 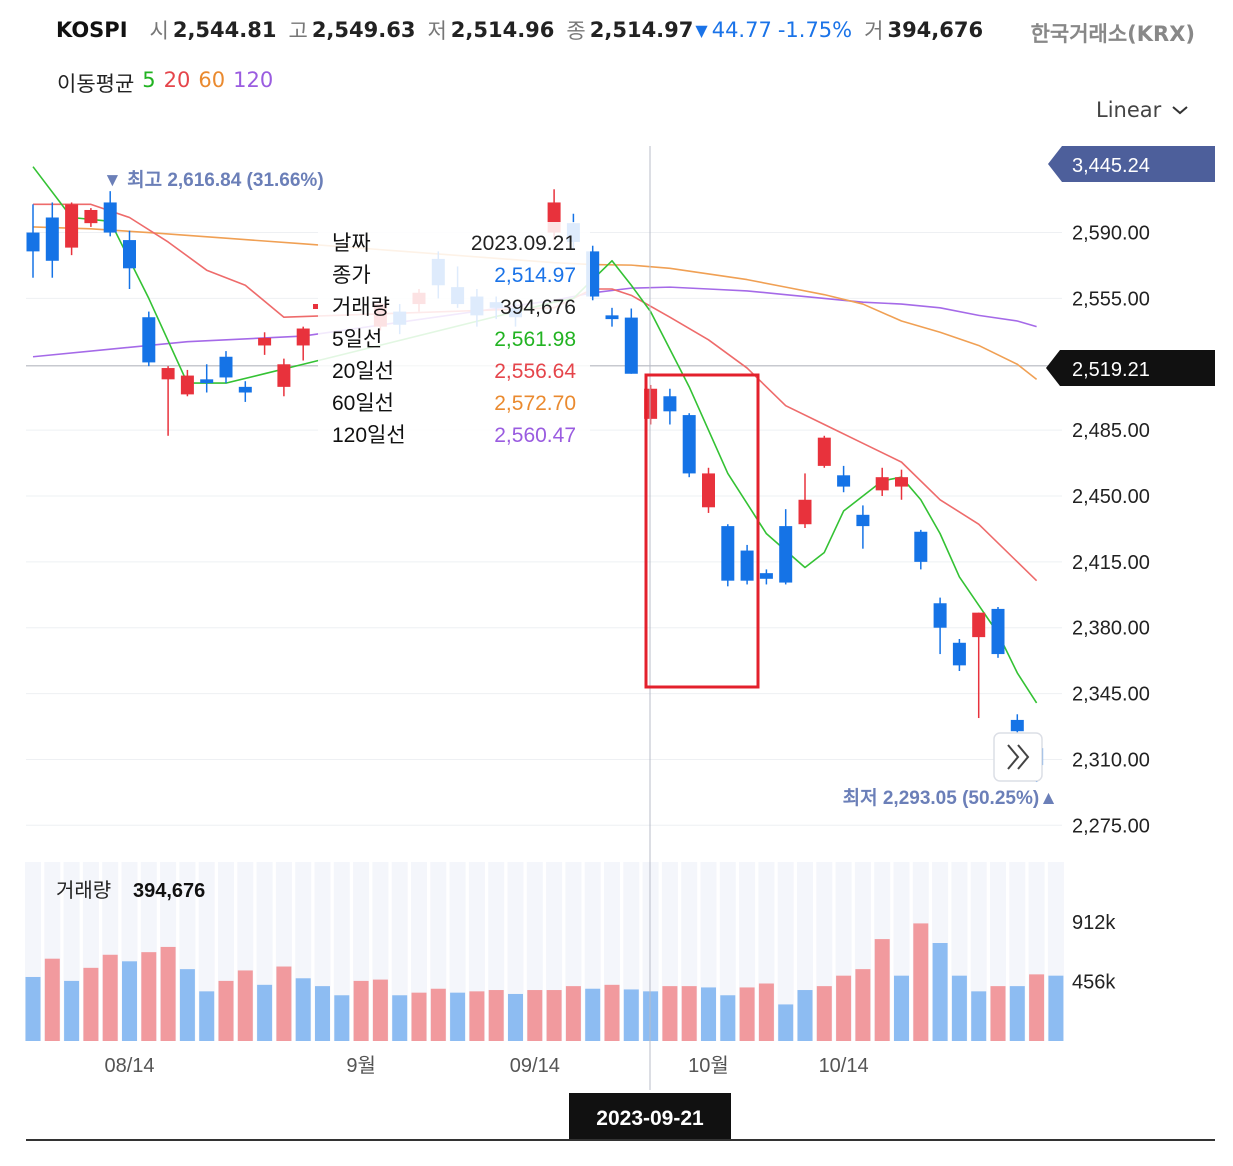 I want to click on ma-legend-20: 20, so click(x=177, y=80).